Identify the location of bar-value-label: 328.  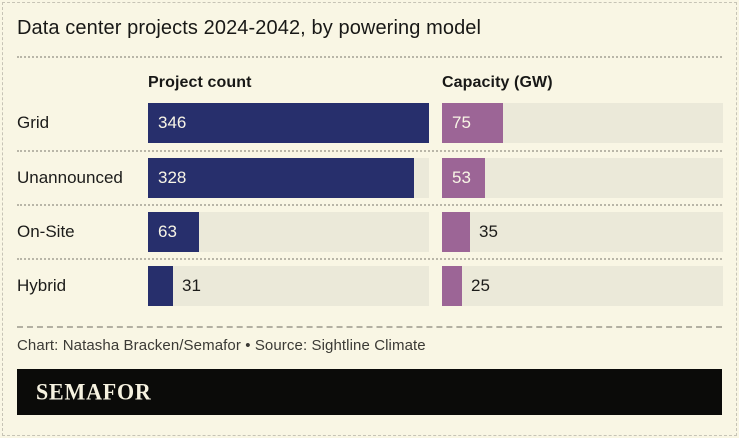
(172, 177).